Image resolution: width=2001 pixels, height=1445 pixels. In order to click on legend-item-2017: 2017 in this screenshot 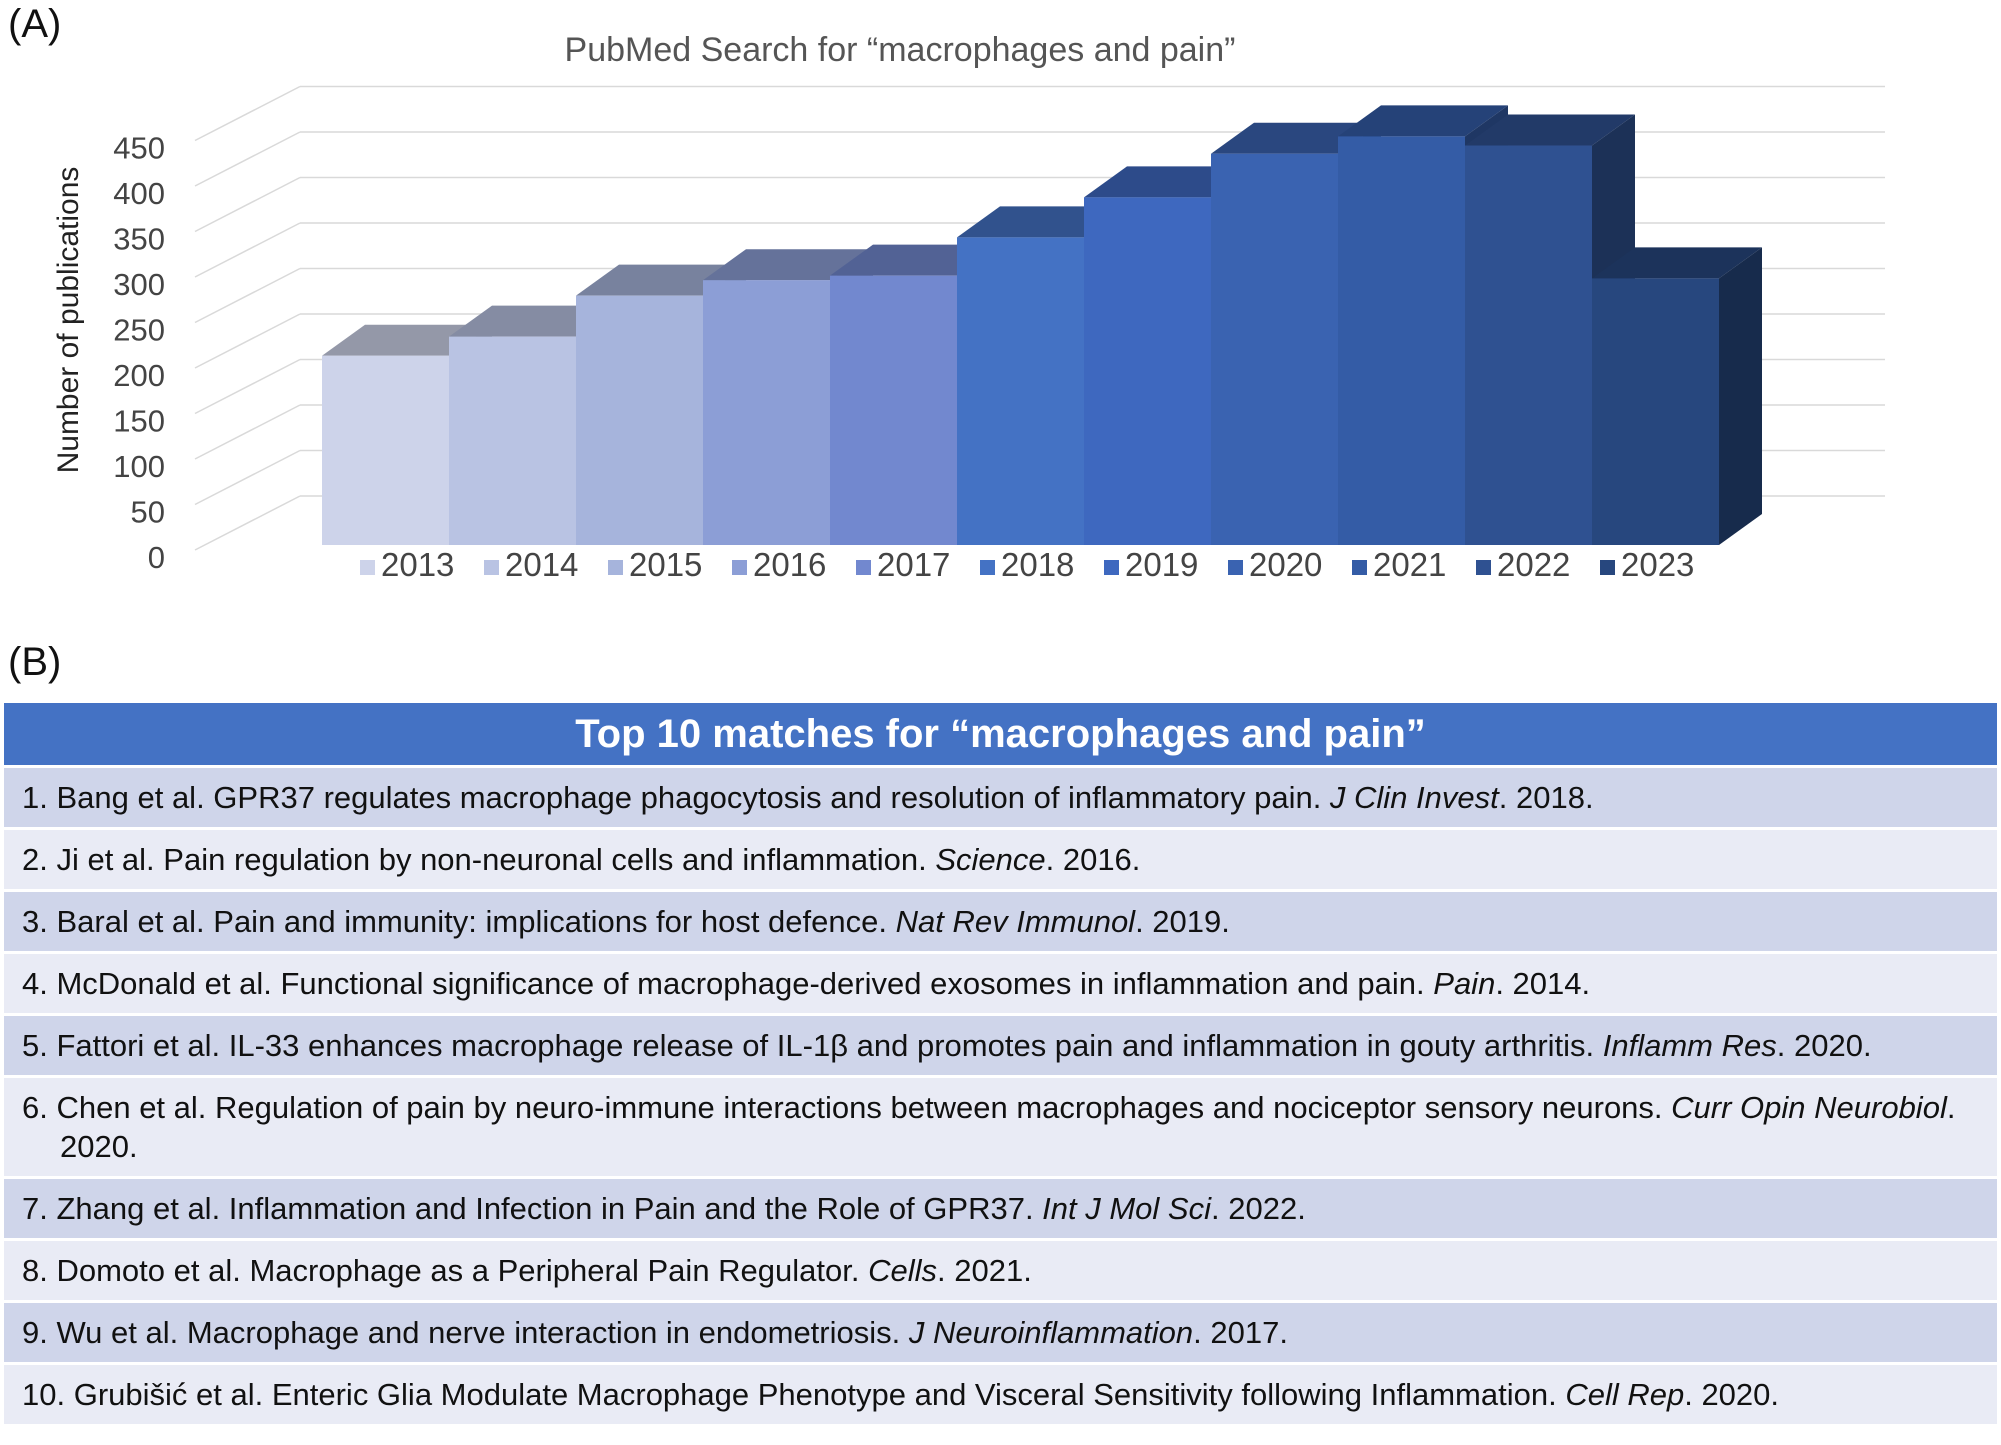, I will do `click(903, 564)`.